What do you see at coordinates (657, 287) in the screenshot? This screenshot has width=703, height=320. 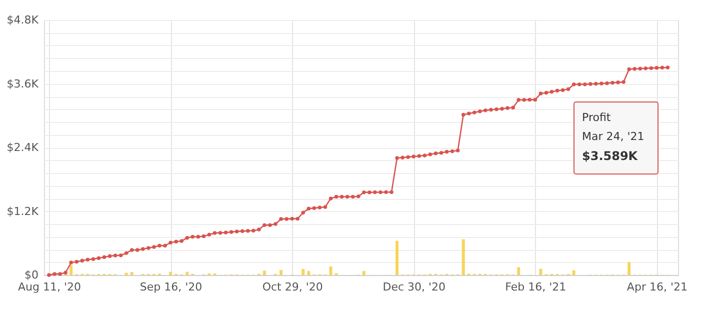 I see `x-tick-label: Apr 16, '21` at bounding box center [657, 287].